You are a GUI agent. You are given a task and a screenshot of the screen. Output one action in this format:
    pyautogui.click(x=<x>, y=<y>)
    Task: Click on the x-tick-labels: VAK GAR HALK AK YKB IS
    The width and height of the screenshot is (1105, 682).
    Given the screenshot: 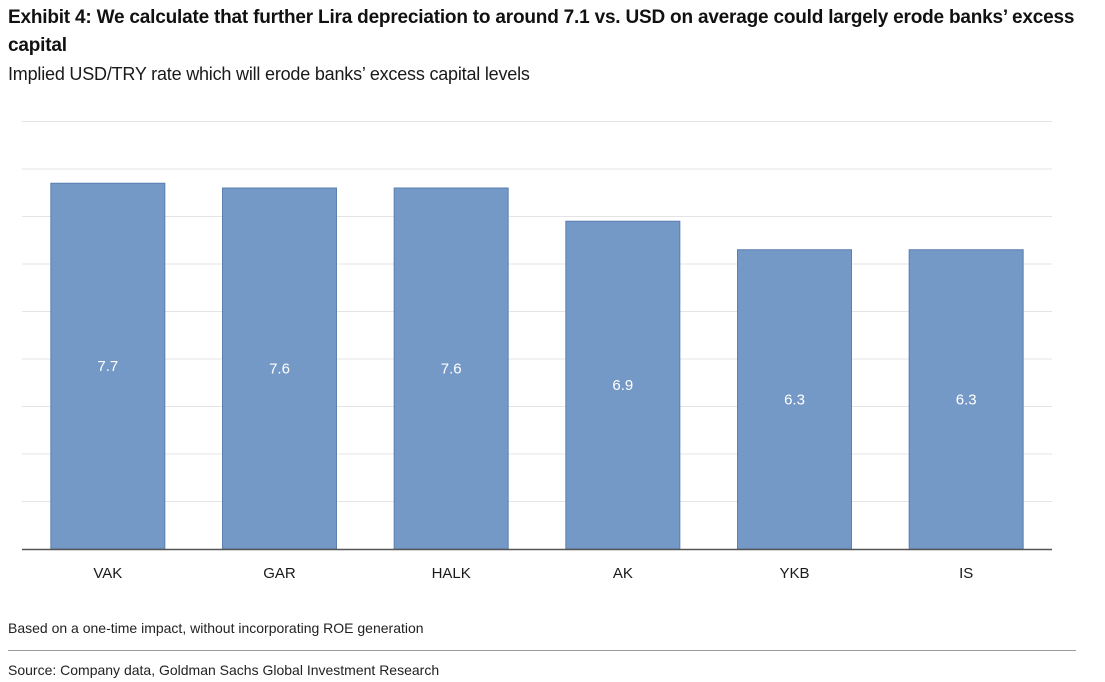 What is the action you would take?
    pyautogui.click(x=533, y=573)
    